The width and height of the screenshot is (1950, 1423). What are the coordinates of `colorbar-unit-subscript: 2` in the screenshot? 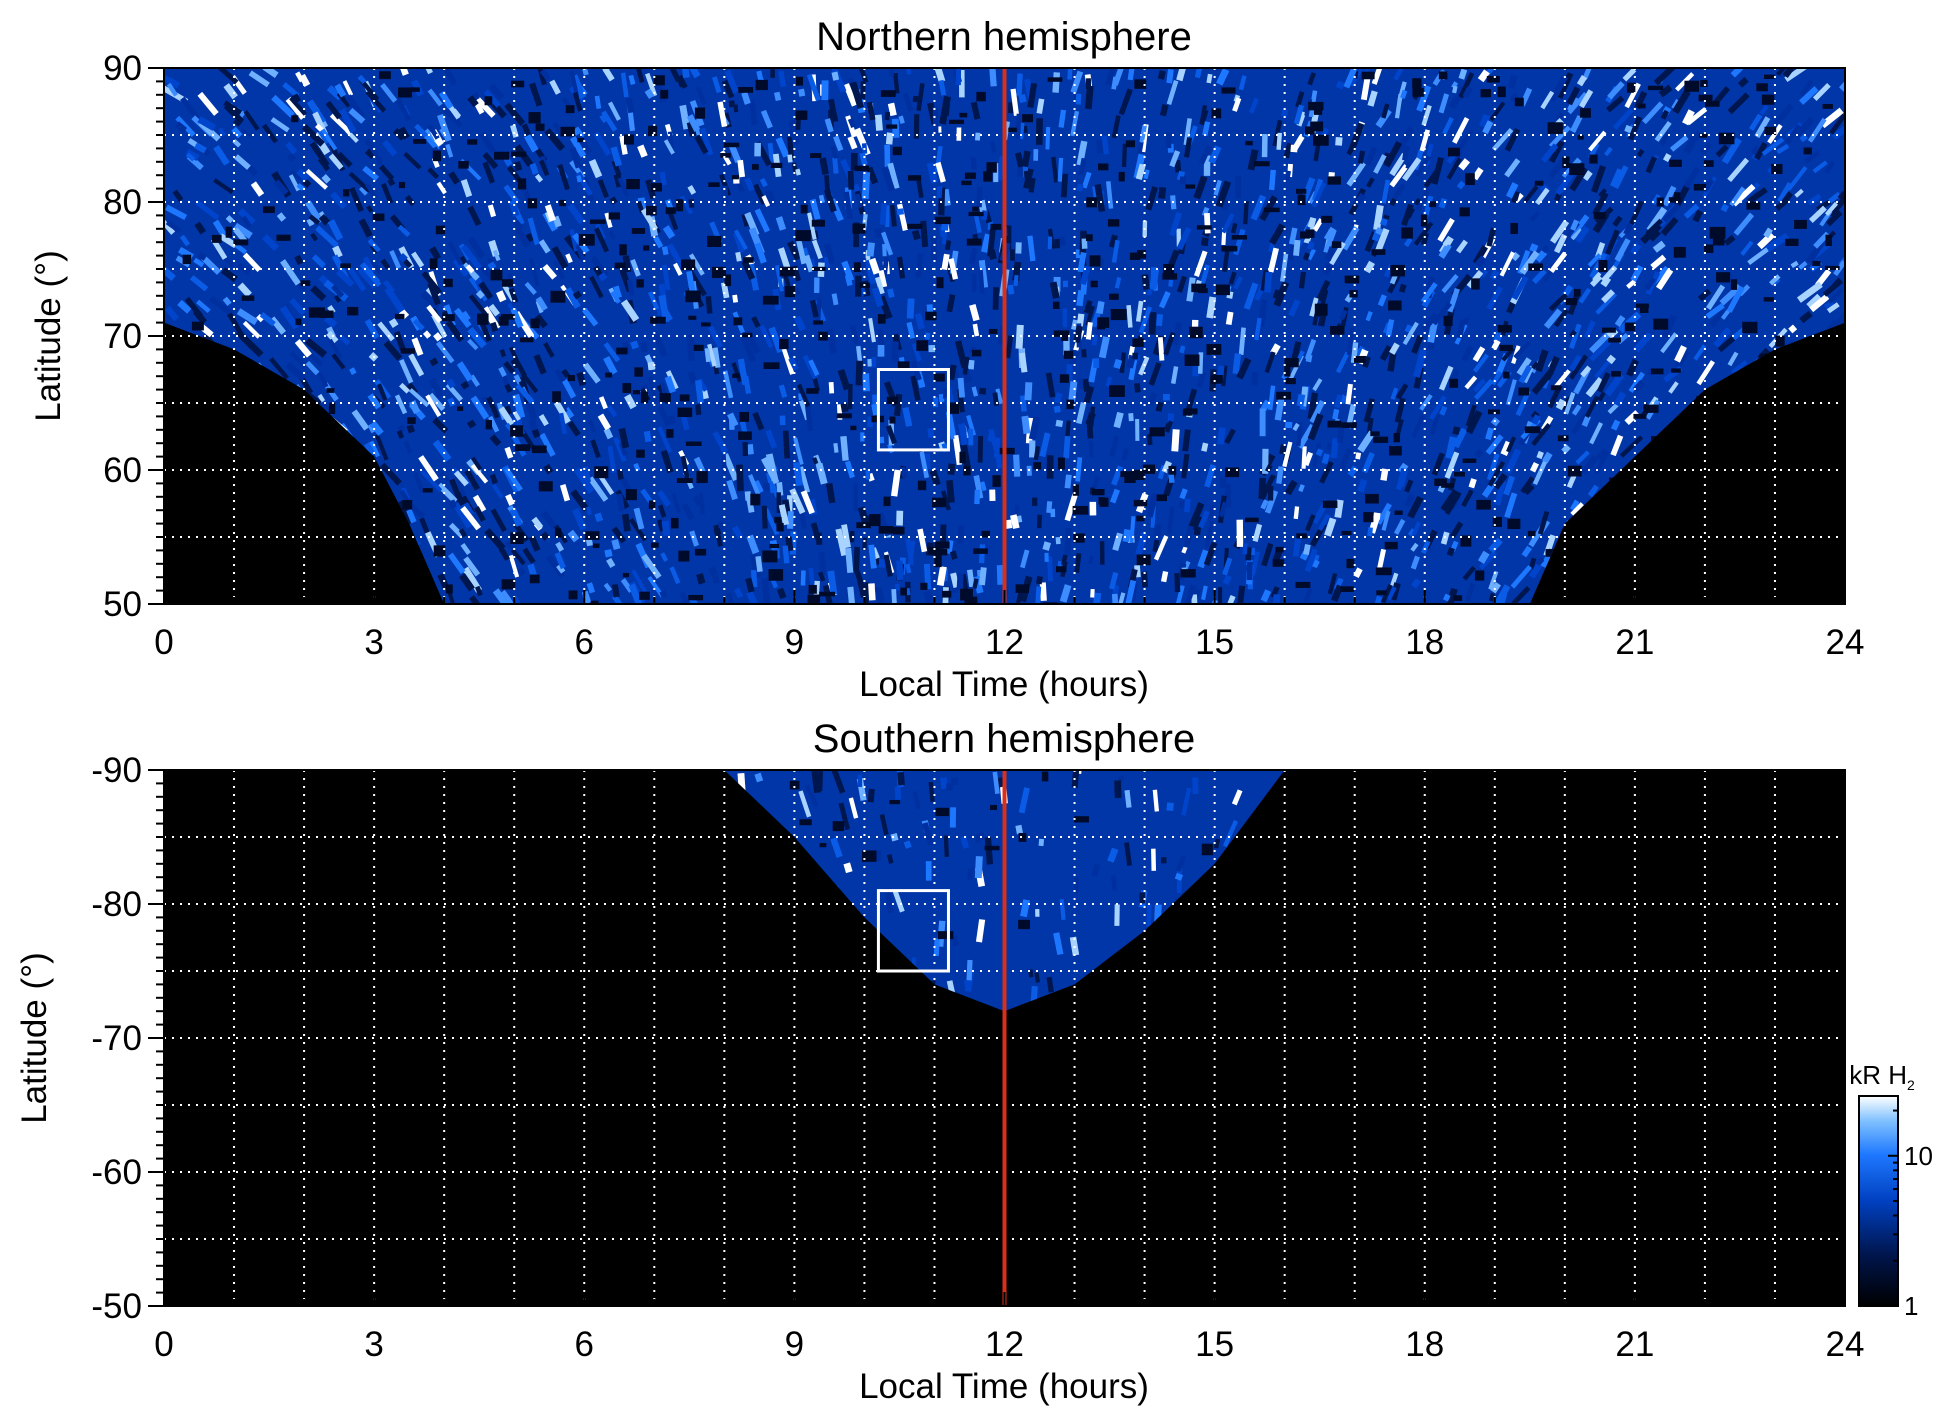 It's located at (1911, 1085).